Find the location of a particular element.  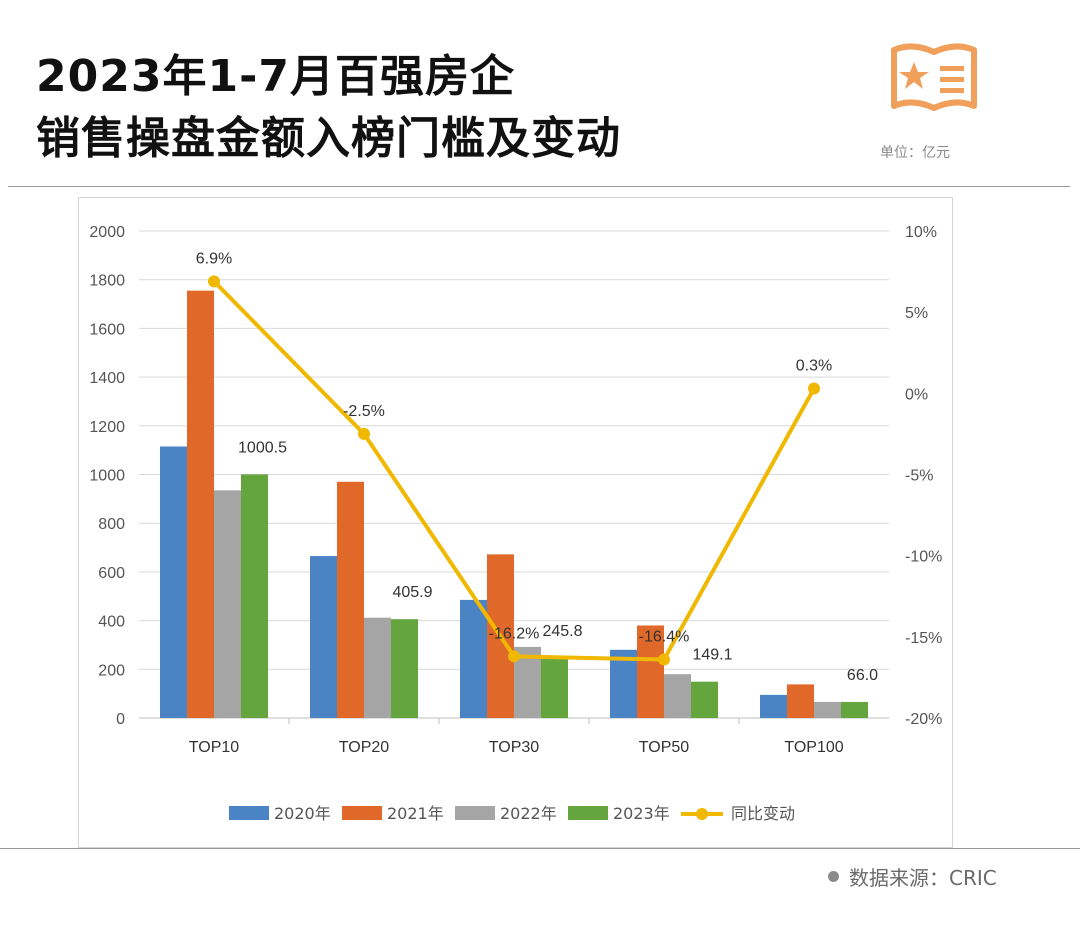

y2-tick-label: 10% is located at coordinates (921, 232).